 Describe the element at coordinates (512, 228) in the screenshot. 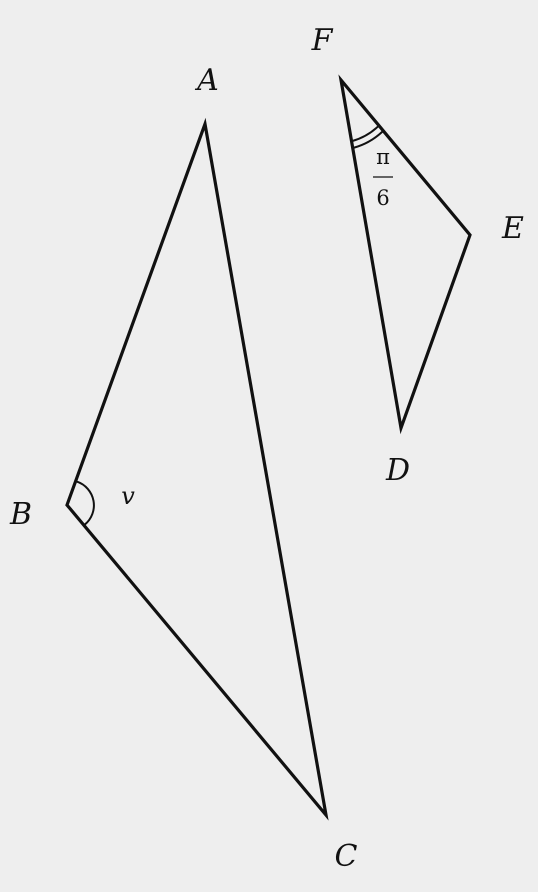

I see `vertex-label-e: E` at that location.